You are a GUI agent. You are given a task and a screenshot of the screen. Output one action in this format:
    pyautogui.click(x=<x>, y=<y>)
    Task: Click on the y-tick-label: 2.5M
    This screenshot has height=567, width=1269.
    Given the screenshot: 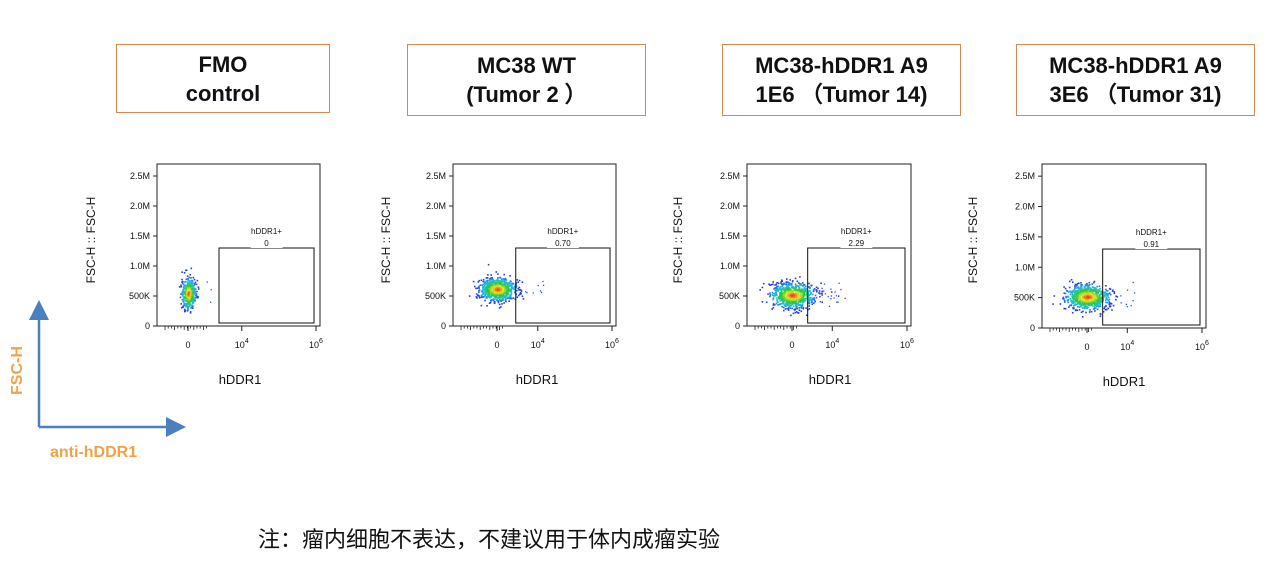 What is the action you would take?
    pyautogui.click(x=730, y=176)
    